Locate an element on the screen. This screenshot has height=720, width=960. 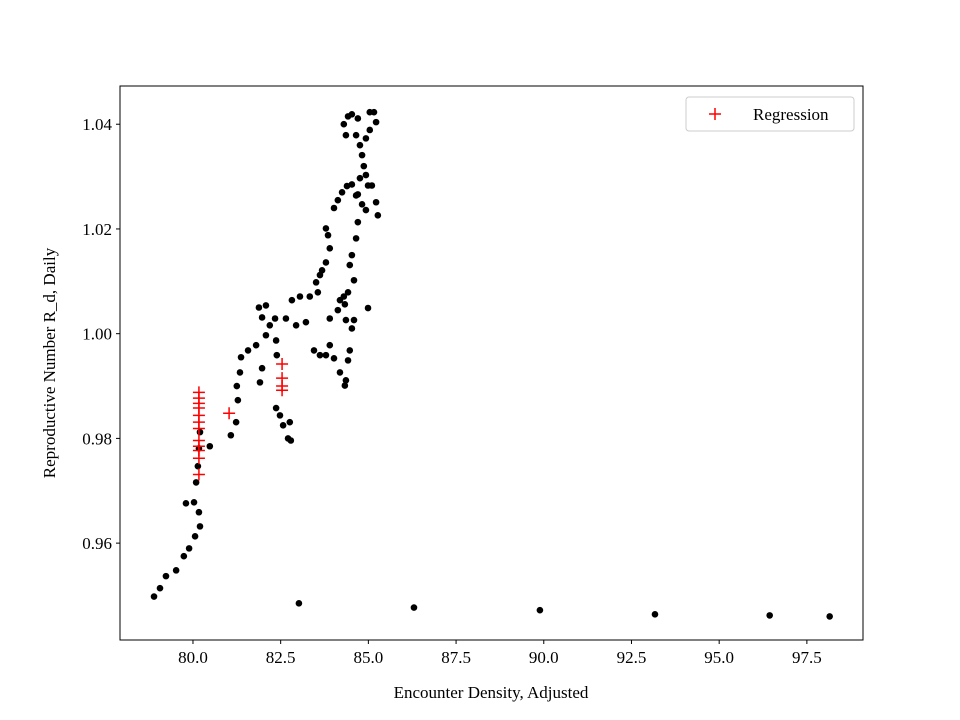
legend-label: Regression is located at coordinates (791, 114).